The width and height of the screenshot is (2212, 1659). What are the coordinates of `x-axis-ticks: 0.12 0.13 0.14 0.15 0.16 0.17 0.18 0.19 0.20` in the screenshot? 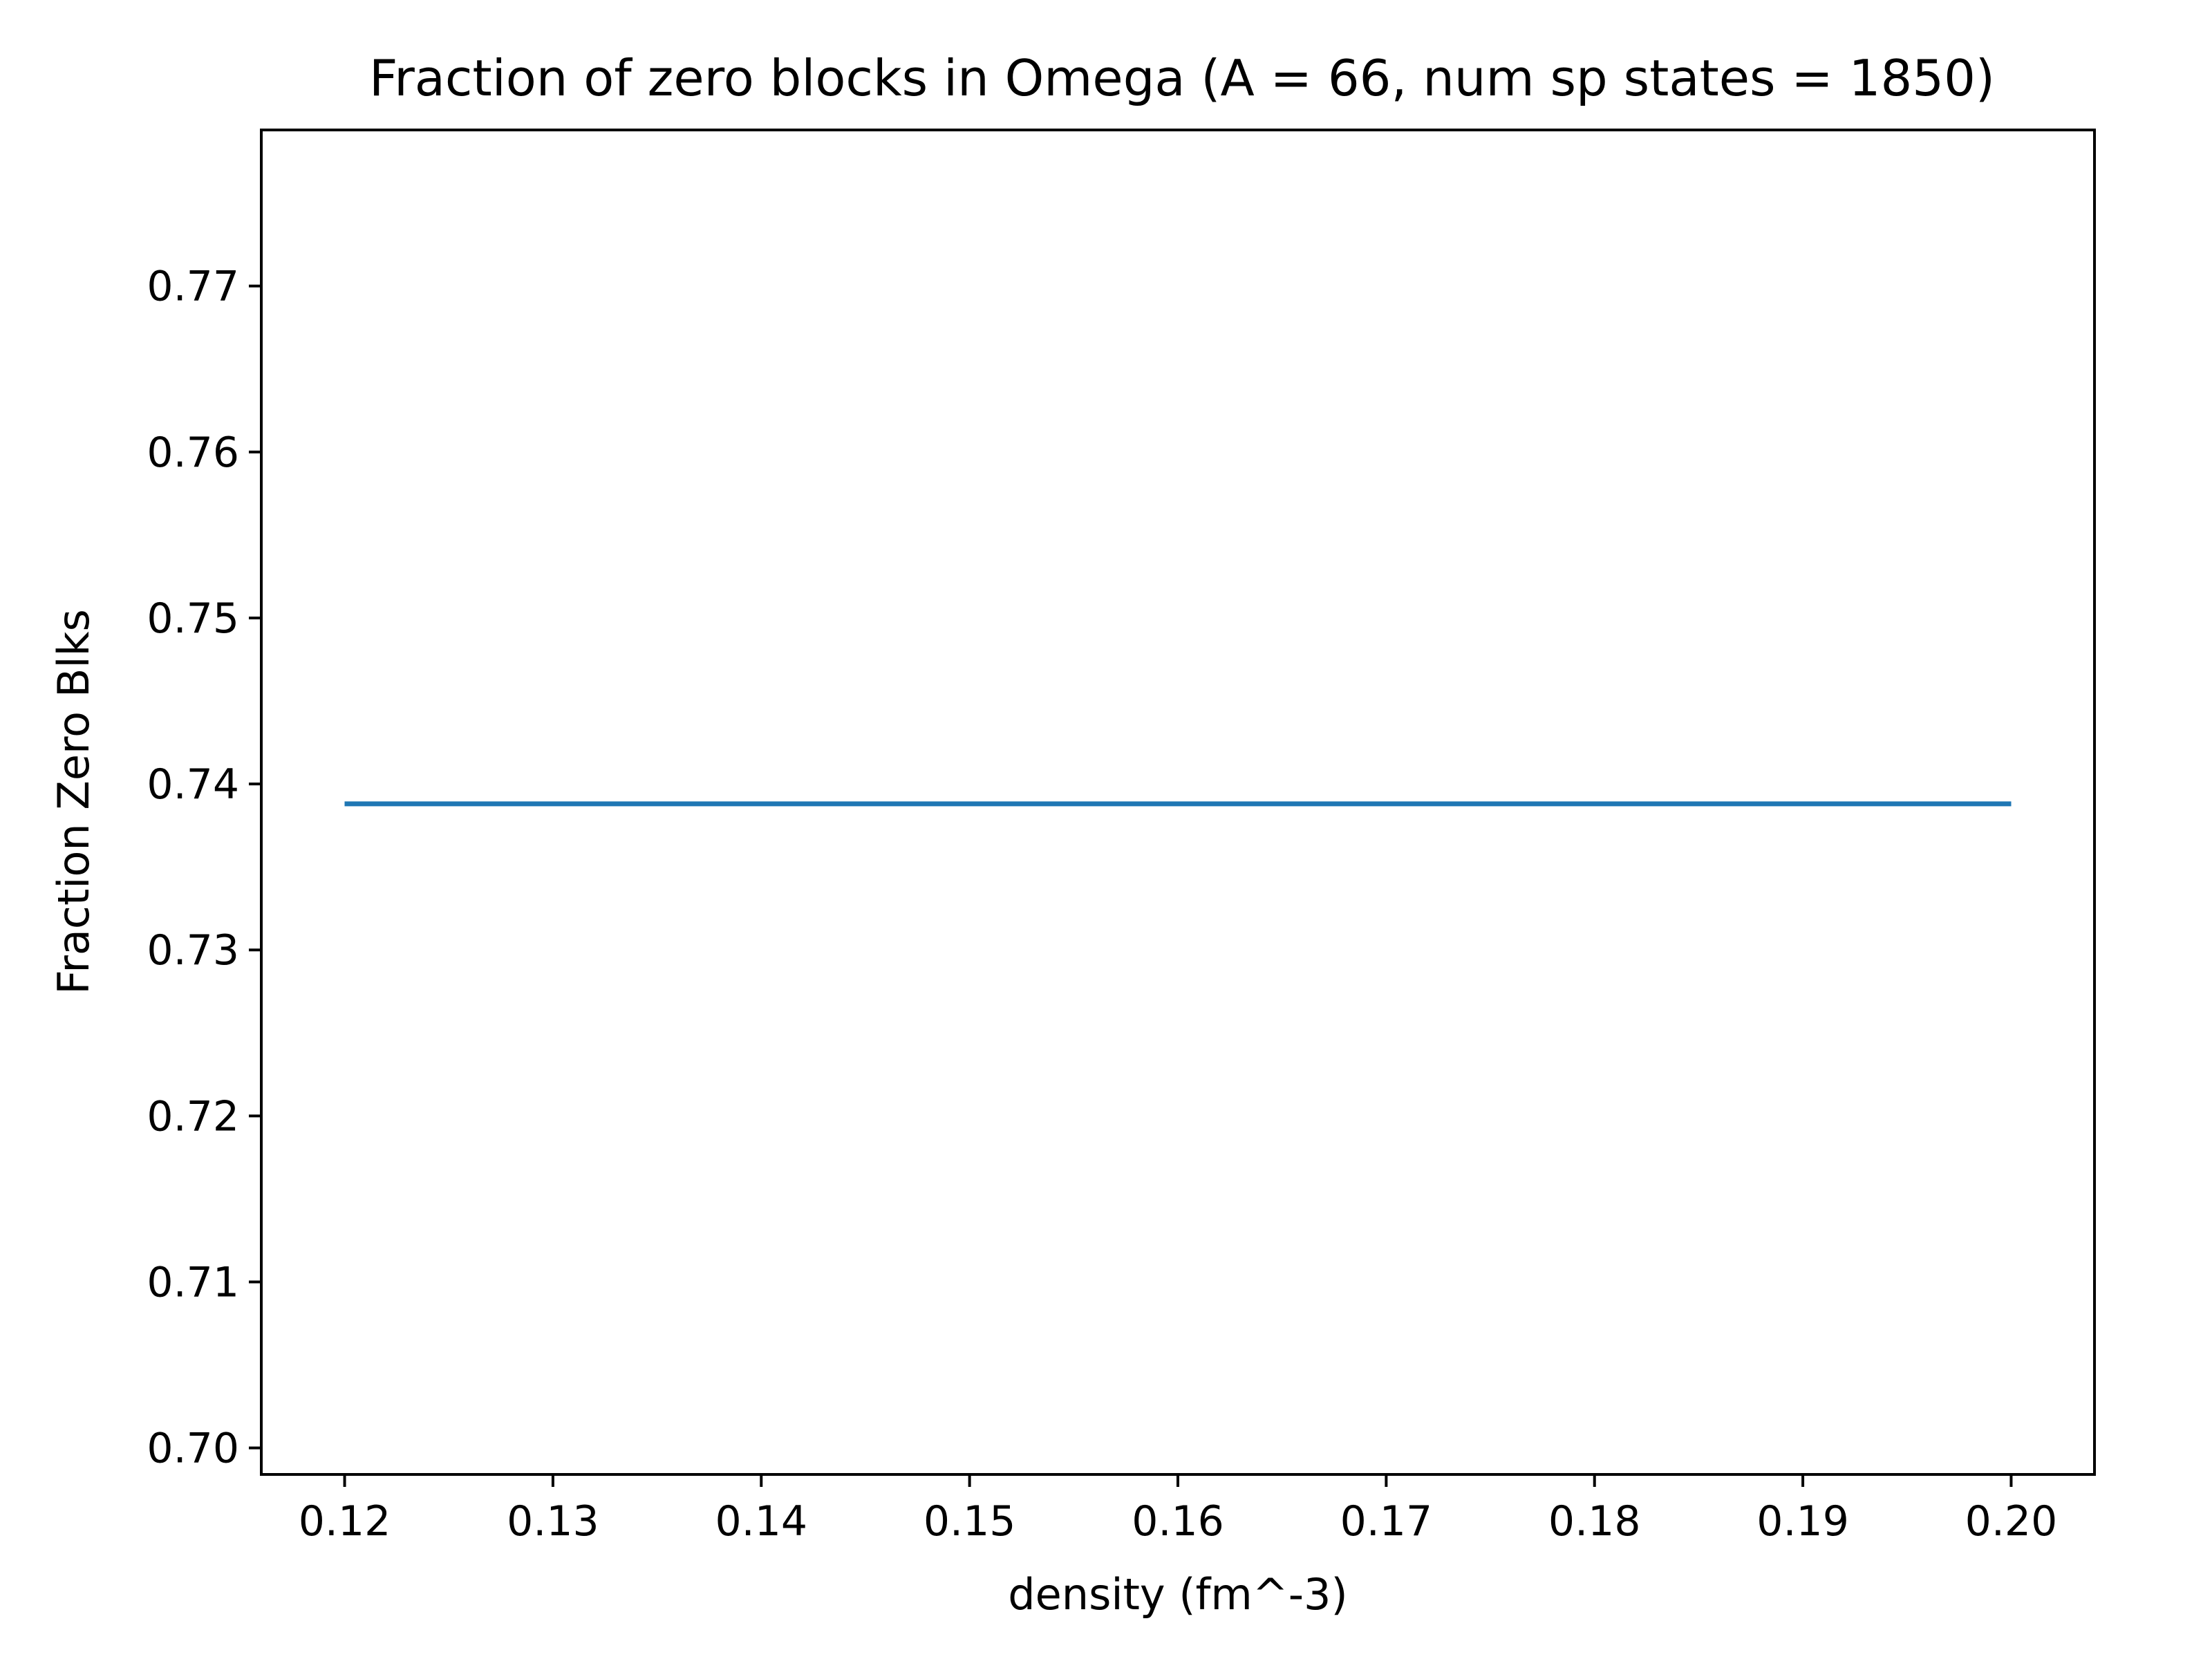 It's located at (1178, 1510).